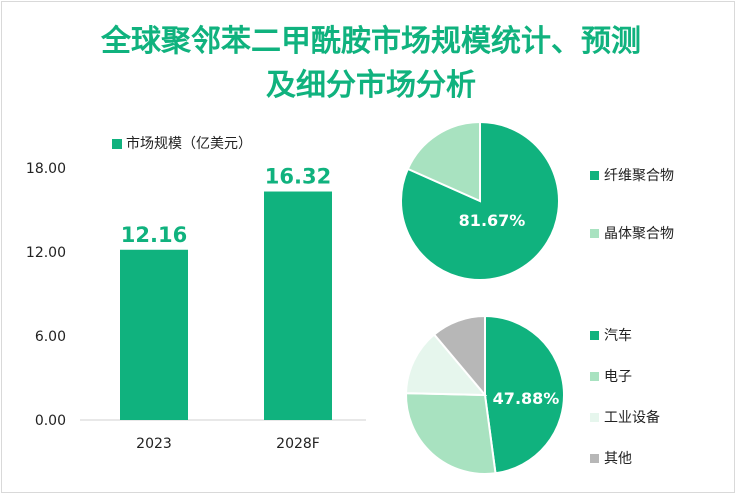  I want to click on legend-label: 晶体聚合物, so click(639, 234).